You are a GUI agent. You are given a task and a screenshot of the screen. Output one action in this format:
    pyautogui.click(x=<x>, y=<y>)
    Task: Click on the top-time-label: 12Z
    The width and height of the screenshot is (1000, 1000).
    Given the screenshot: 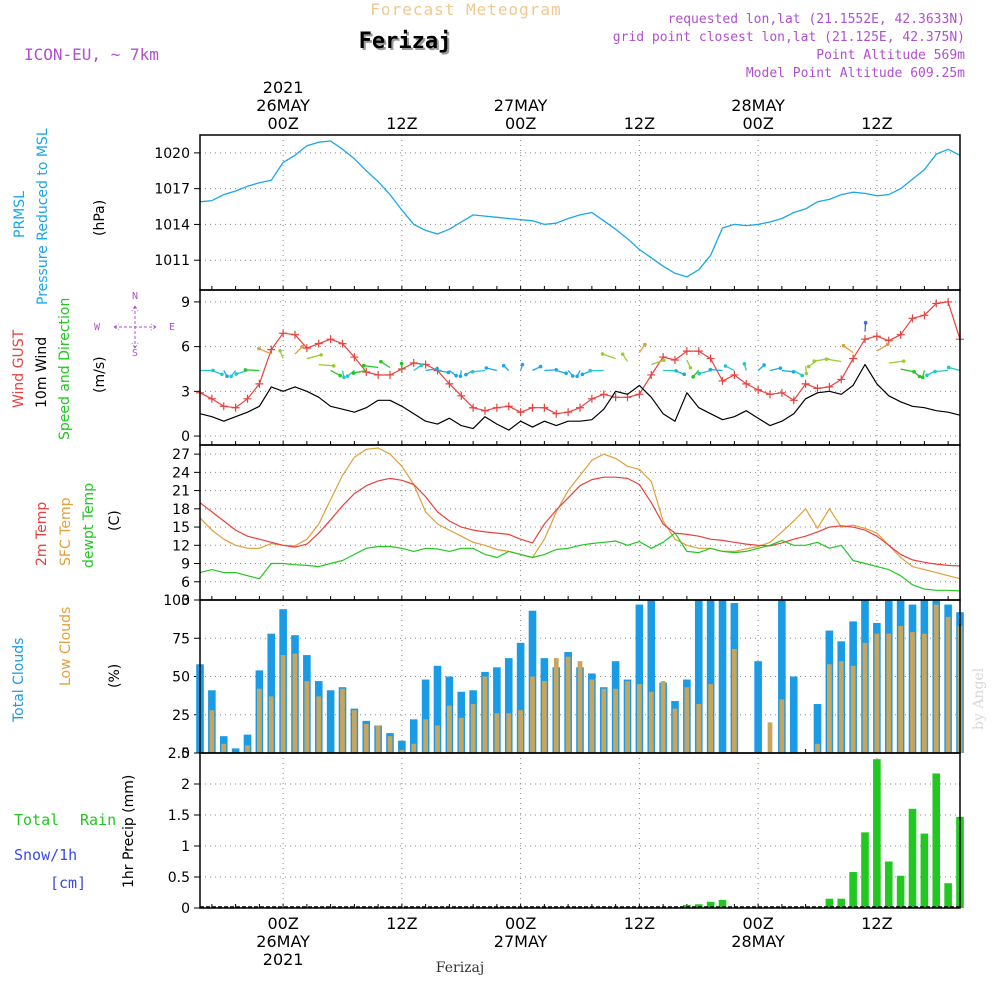 What is the action you would take?
    pyautogui.click(x=401, y=123)
    